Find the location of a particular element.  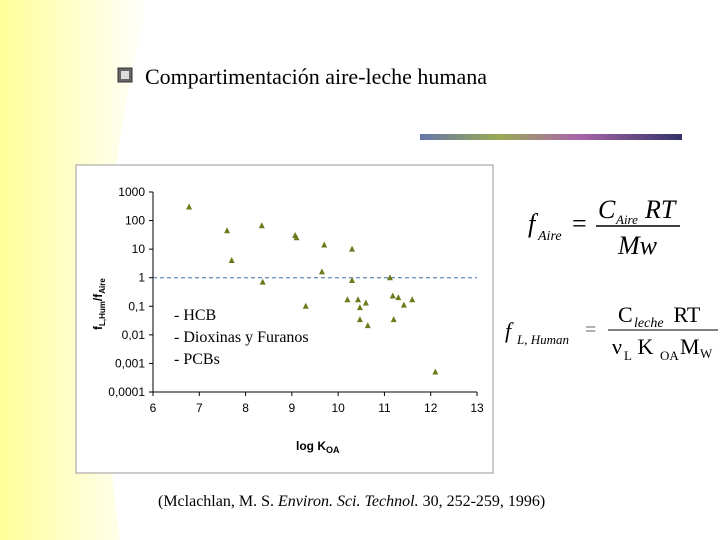

x-tick-label: 10 is located at coordinates (338, 408).